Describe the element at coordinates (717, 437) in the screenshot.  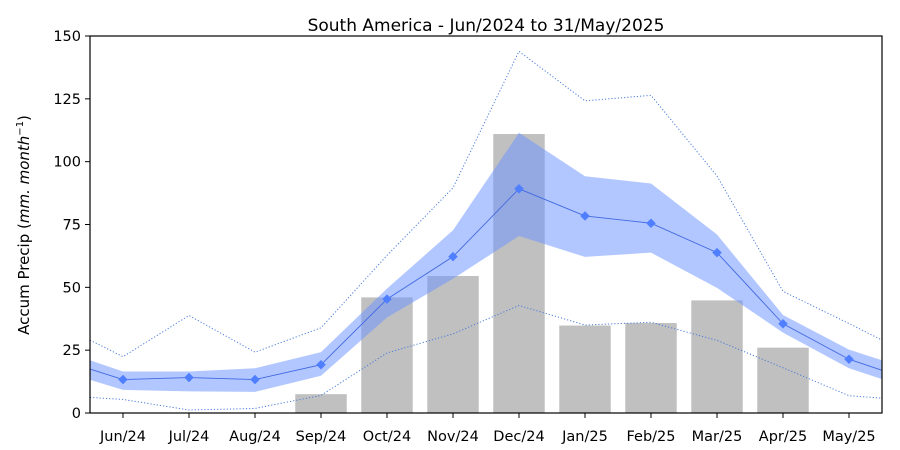
I see `x-tick-label: Mar/25` at that location.